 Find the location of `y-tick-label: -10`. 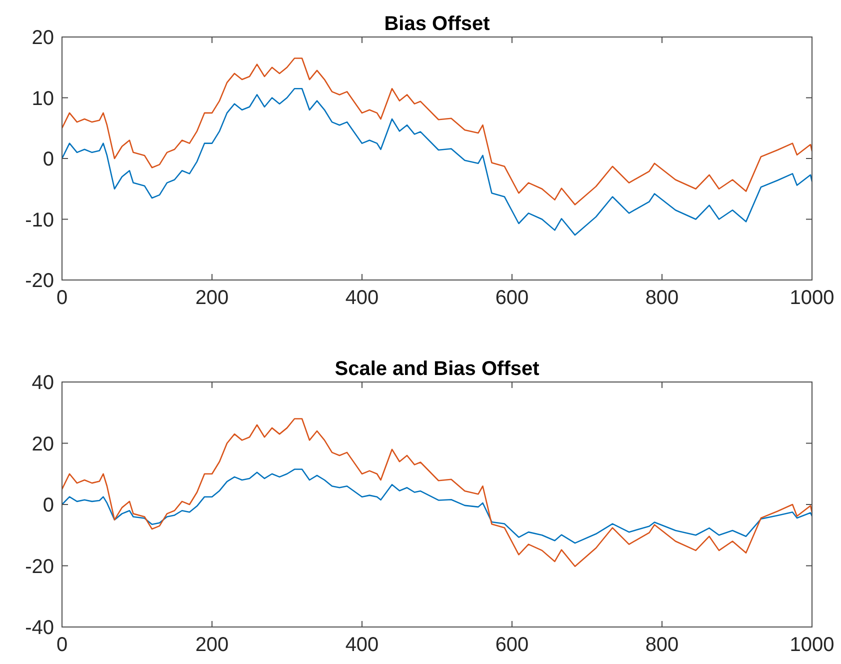

y-tick-label: -10 is located at coordinates (39, 220).